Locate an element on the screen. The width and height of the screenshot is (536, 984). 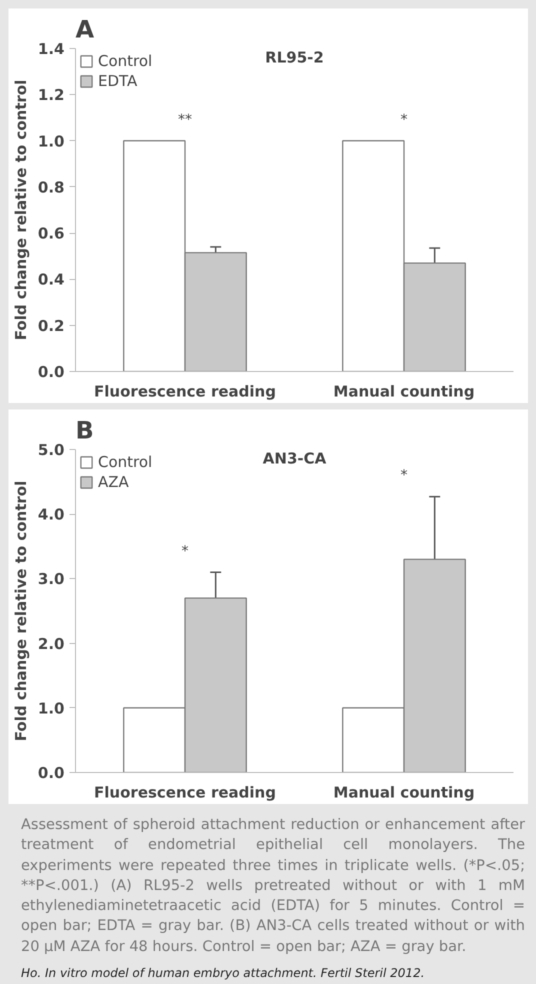
y-tick-label: 1.4 is located at coordinates (51, 49).